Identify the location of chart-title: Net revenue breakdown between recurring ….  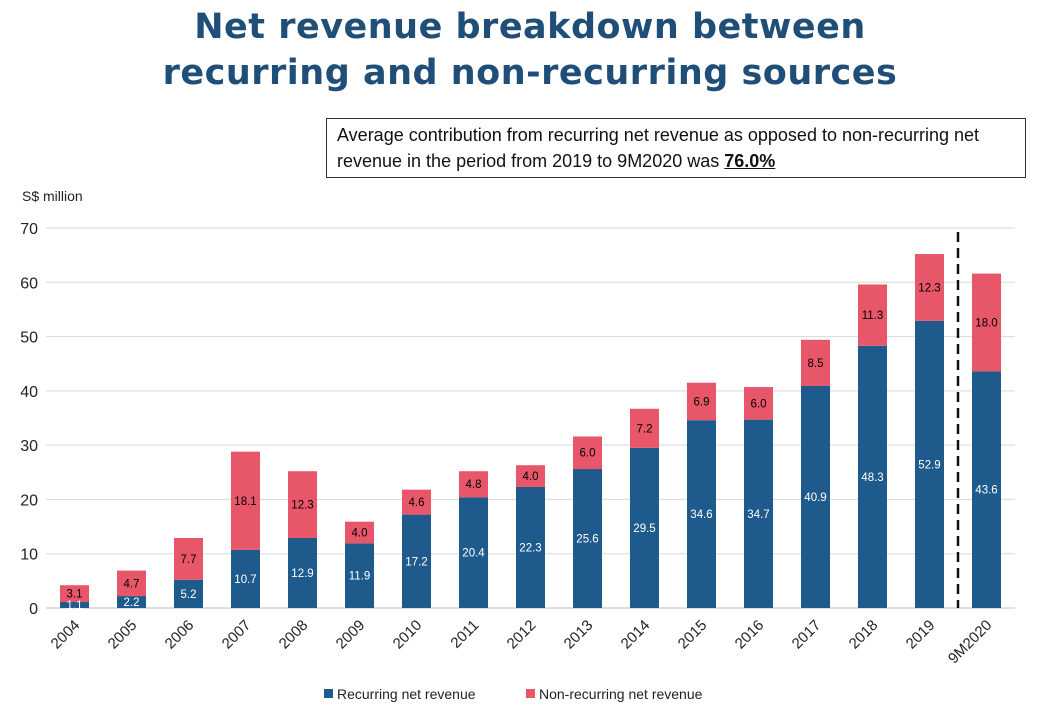
(530, 50).